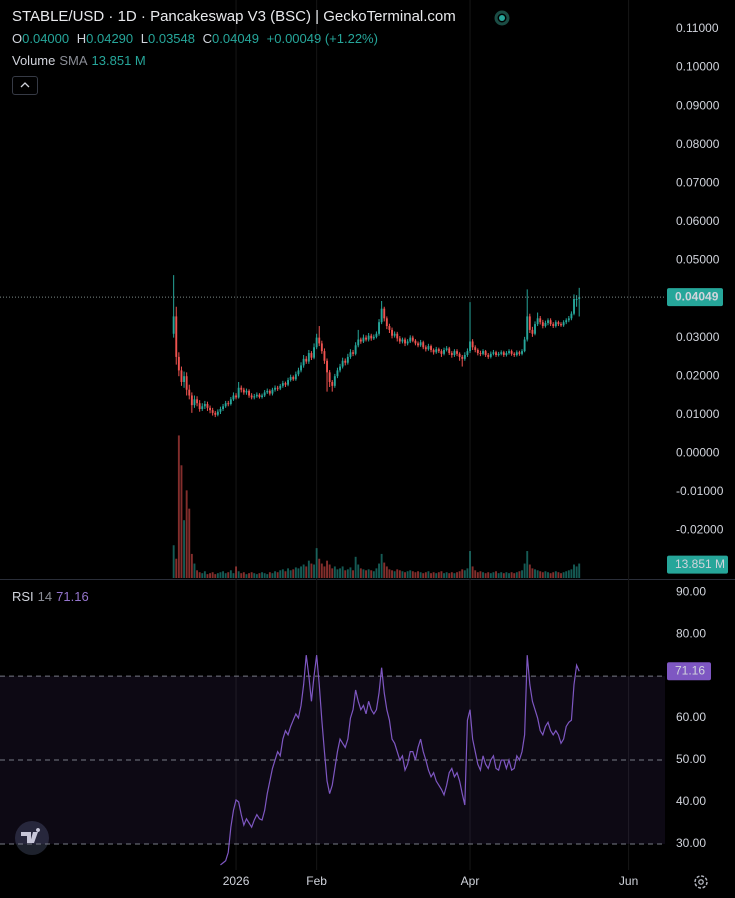  I want to click on y-tick-label: -0.02000, so click(700, 530).